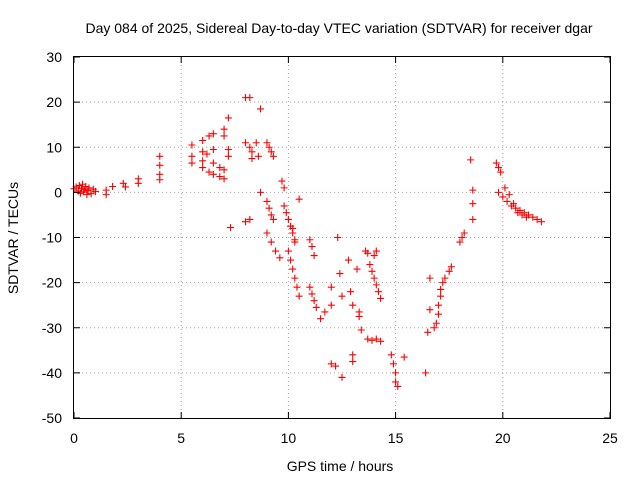 Image resolution: width=640 pixels, height=480 pixels. What do you see at coordinates (58, 192) in the screenshot?
I see `y-tick-label: 0` at bounding box center [58, 192].